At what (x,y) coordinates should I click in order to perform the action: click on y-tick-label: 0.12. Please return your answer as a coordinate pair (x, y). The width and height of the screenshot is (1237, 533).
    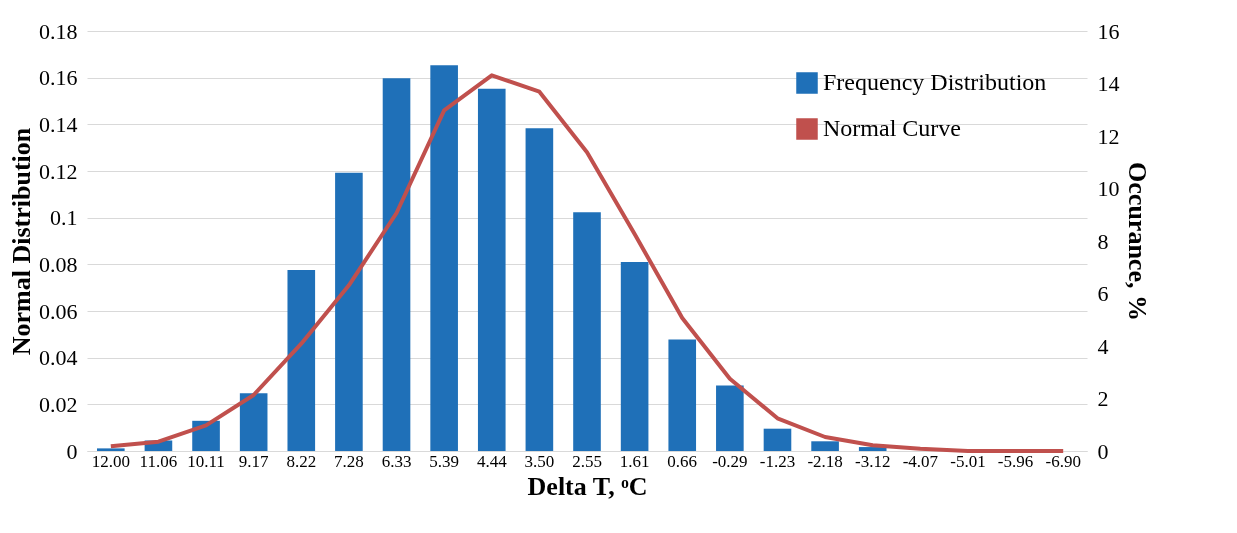
    Looking at the image, I should click on (58, 171).